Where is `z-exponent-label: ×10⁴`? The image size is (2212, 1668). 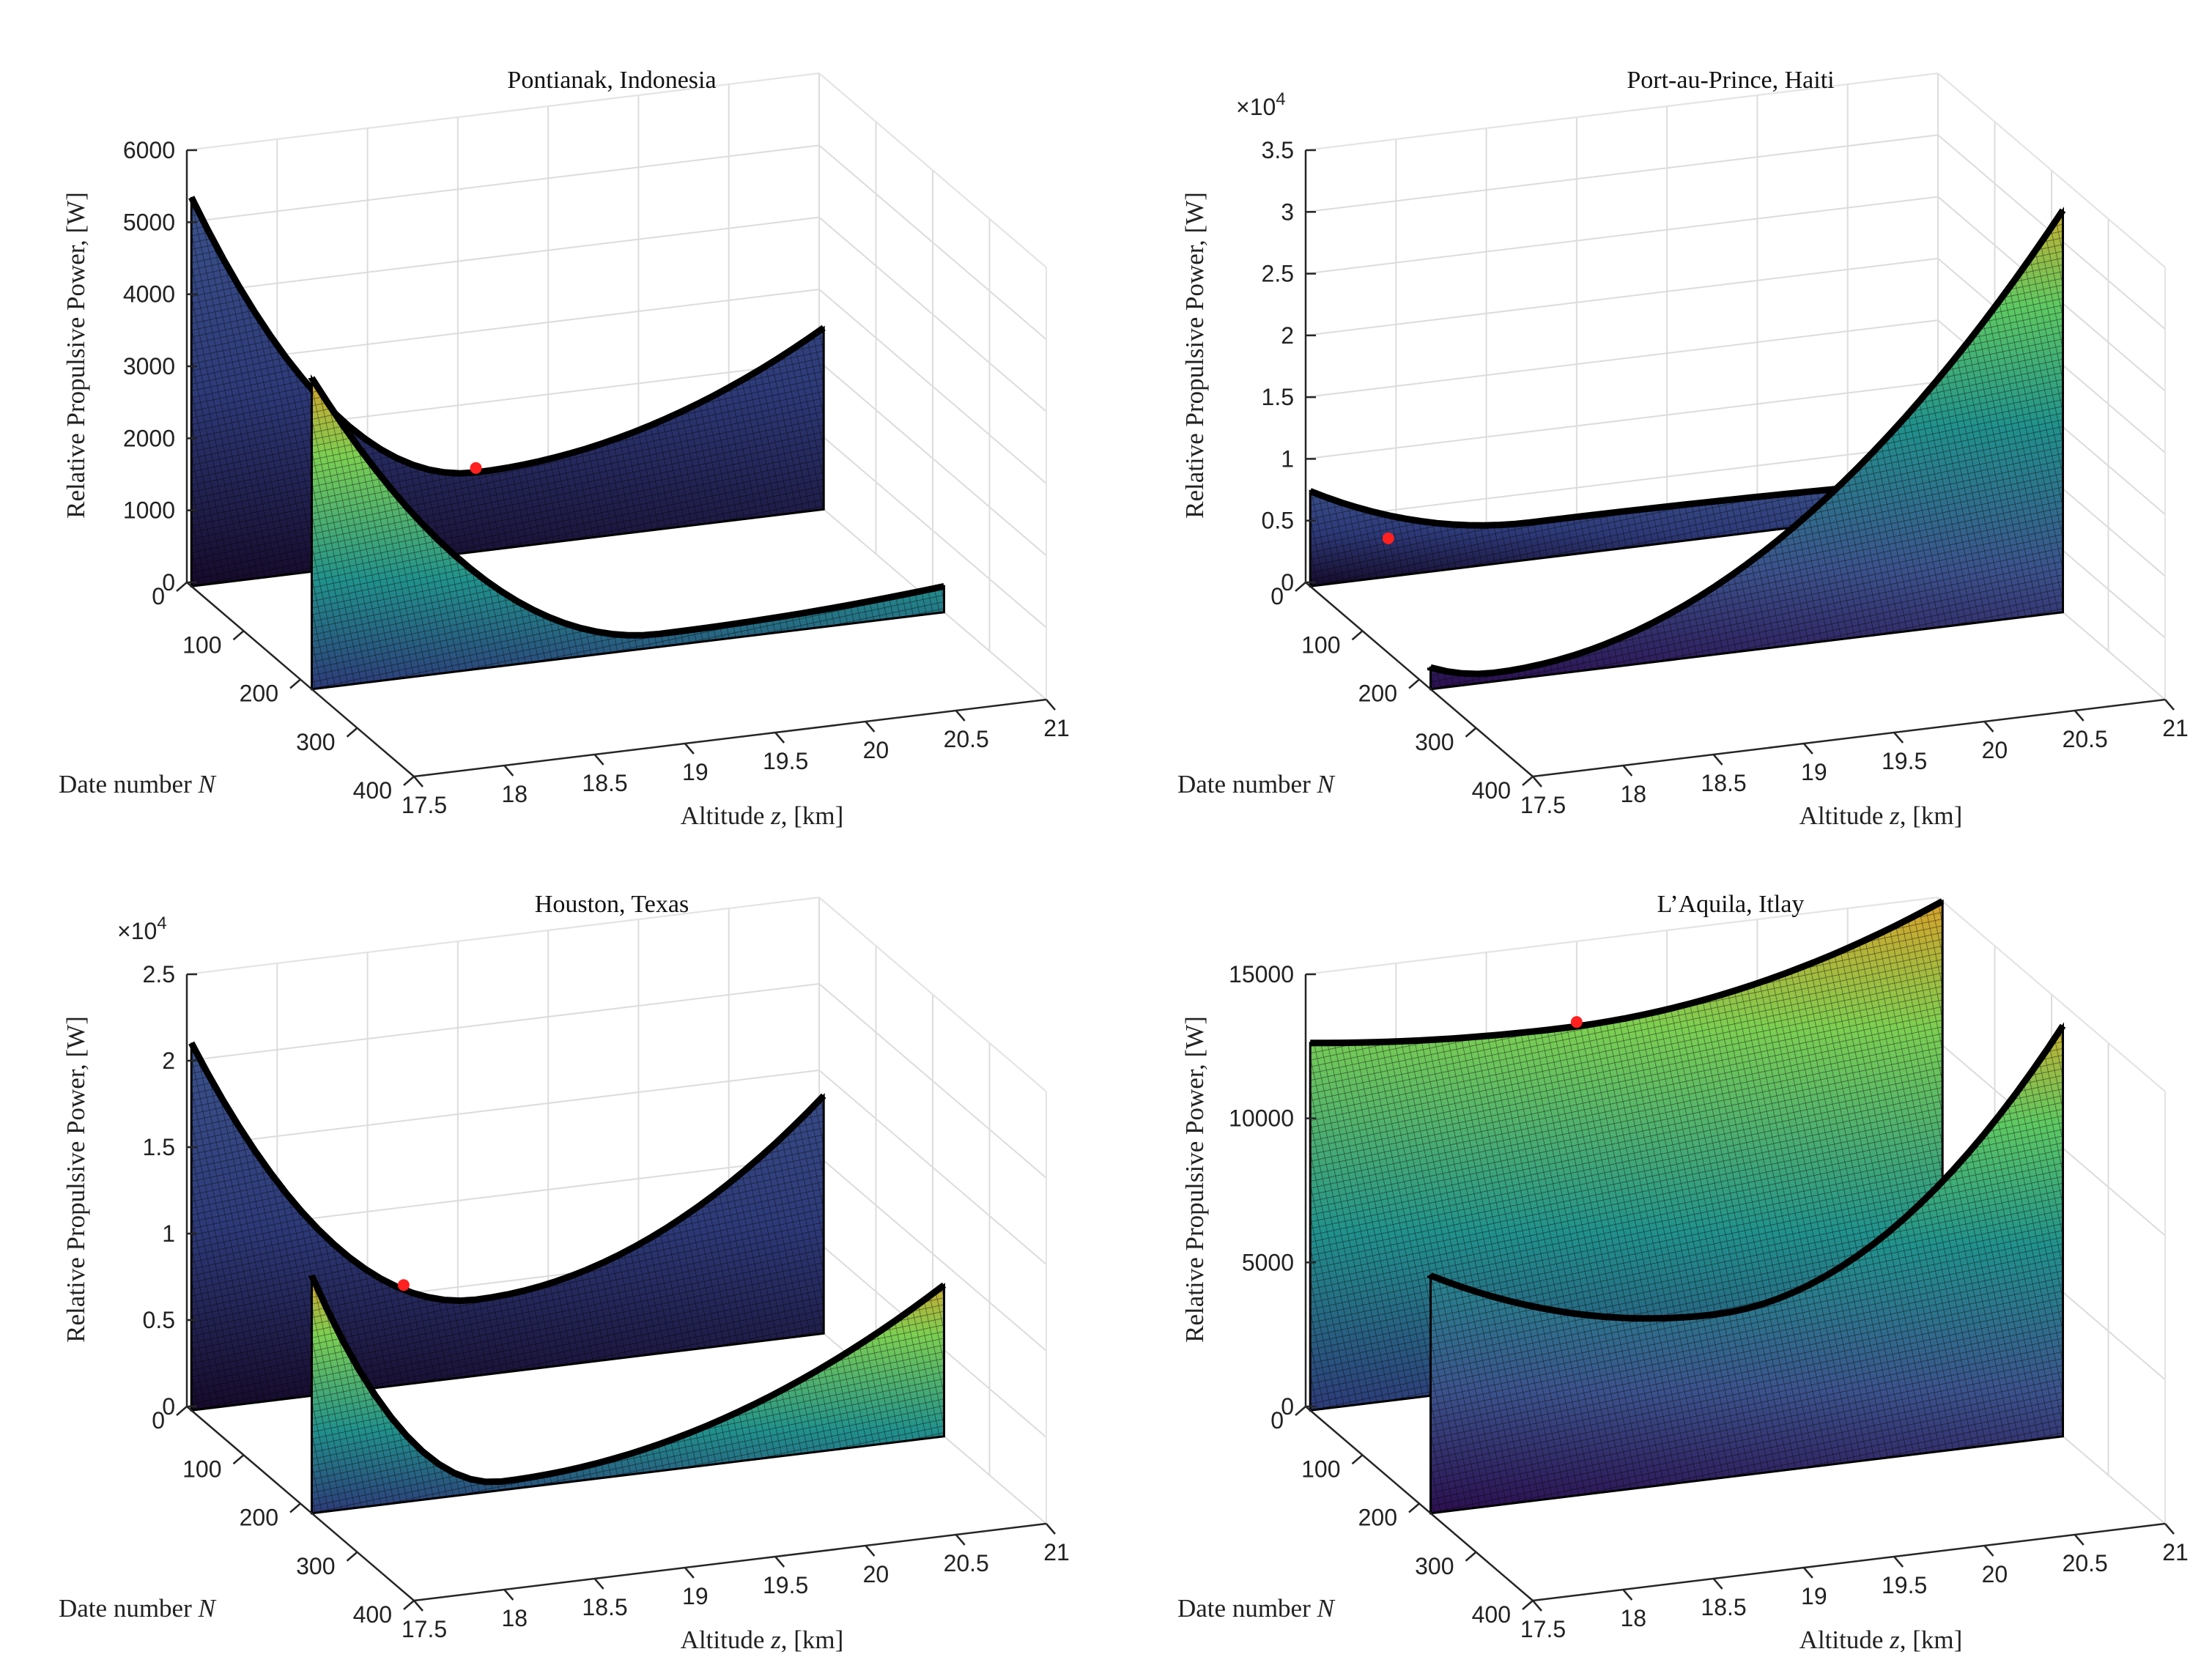 z-exponent-label: ×10⁴ is located at coordinates (142, 928).